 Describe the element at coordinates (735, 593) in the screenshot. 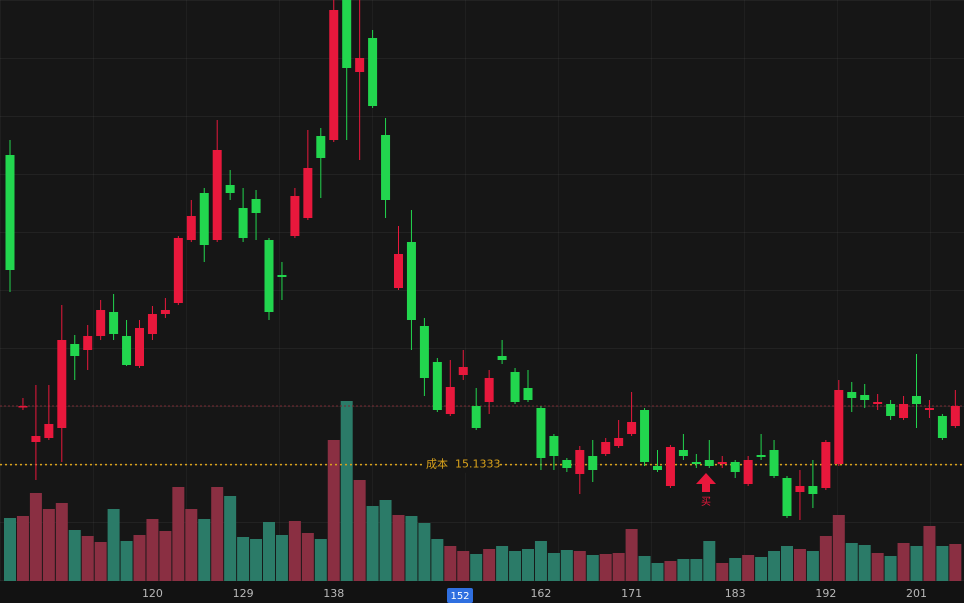

I see `x-tick-label: 183` at that location.